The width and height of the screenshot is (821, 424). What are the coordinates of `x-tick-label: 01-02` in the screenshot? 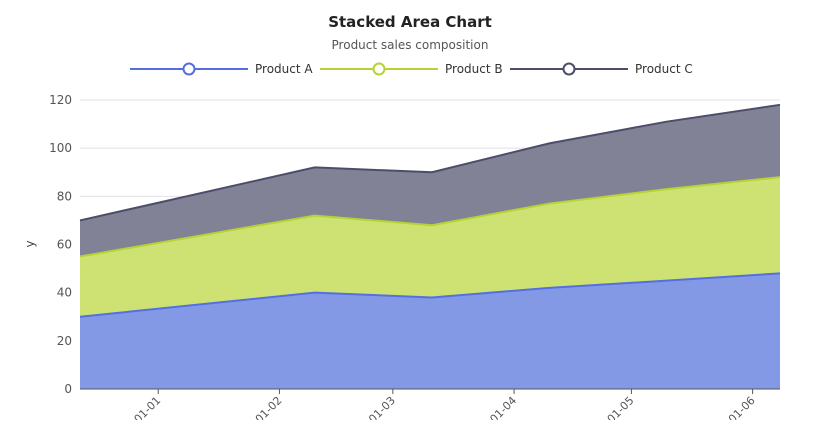 It's located at (269, 407).